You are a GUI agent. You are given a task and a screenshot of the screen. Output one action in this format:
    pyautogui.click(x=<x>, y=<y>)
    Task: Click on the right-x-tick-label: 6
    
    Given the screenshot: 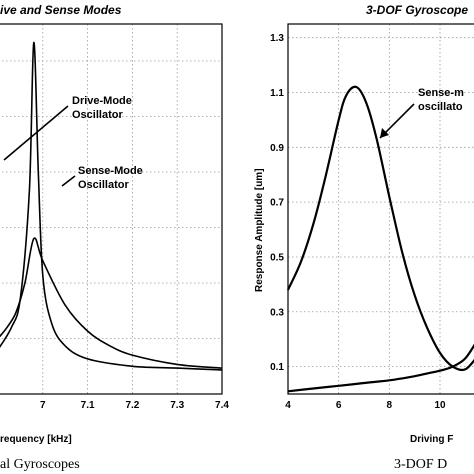 What is the action you would take?
    pyautogui.click(x=339, y=405)
    